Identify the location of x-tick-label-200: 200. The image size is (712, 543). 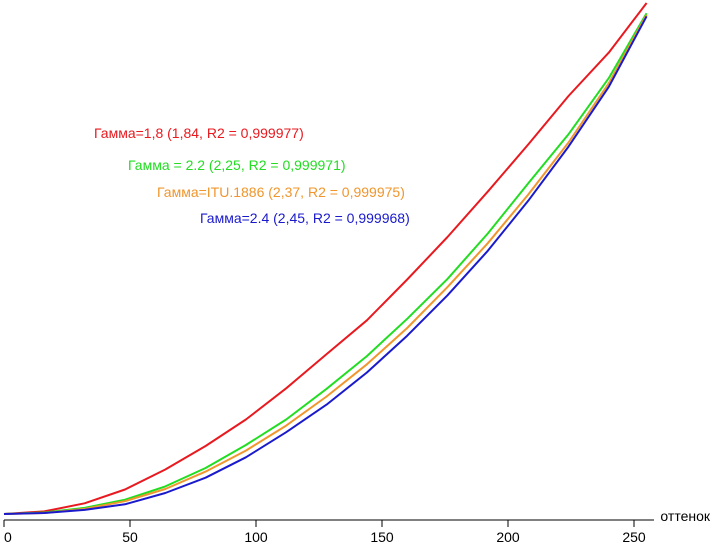
(508, 536).